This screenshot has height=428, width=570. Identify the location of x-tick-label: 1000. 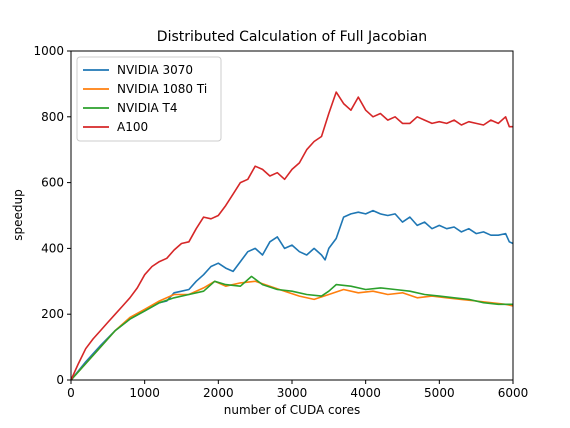
(144, 393).